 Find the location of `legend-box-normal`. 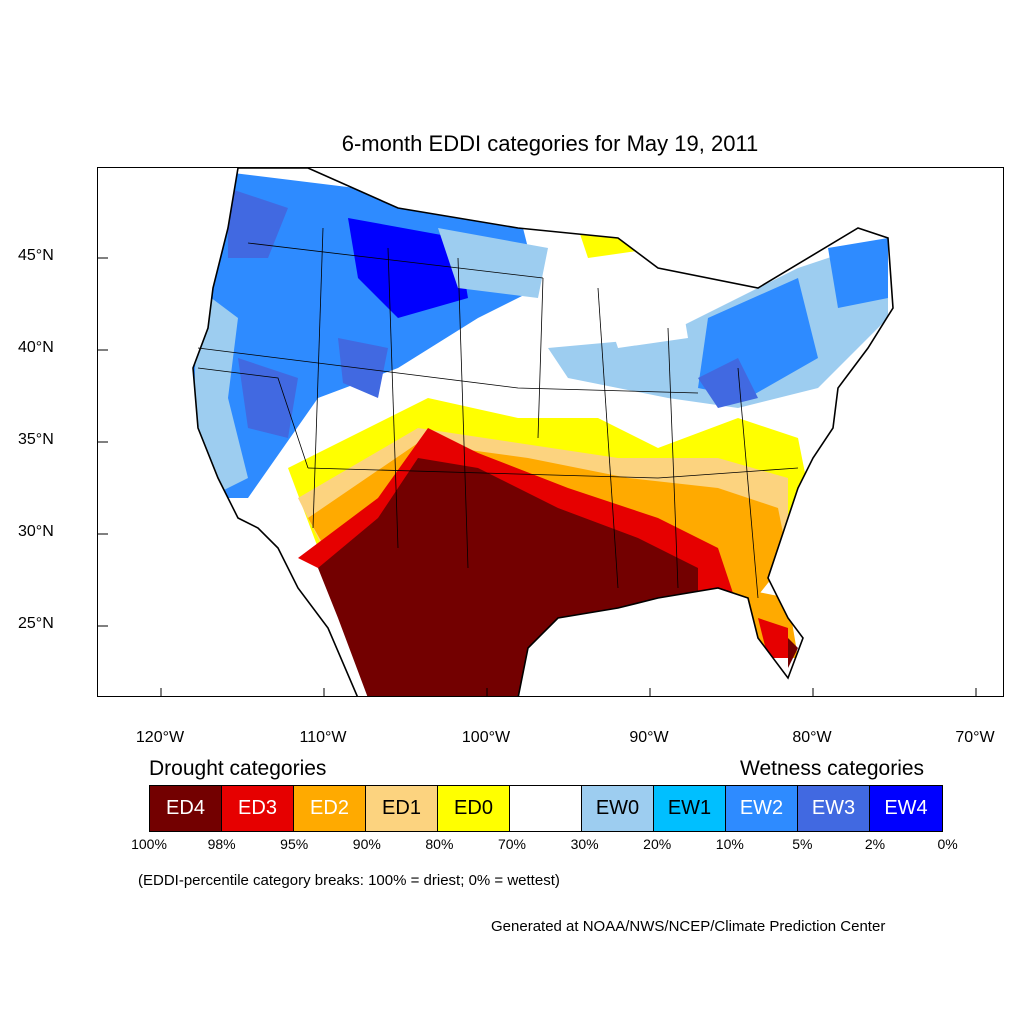

legend-box-normal is located at coordinates (546, 808).